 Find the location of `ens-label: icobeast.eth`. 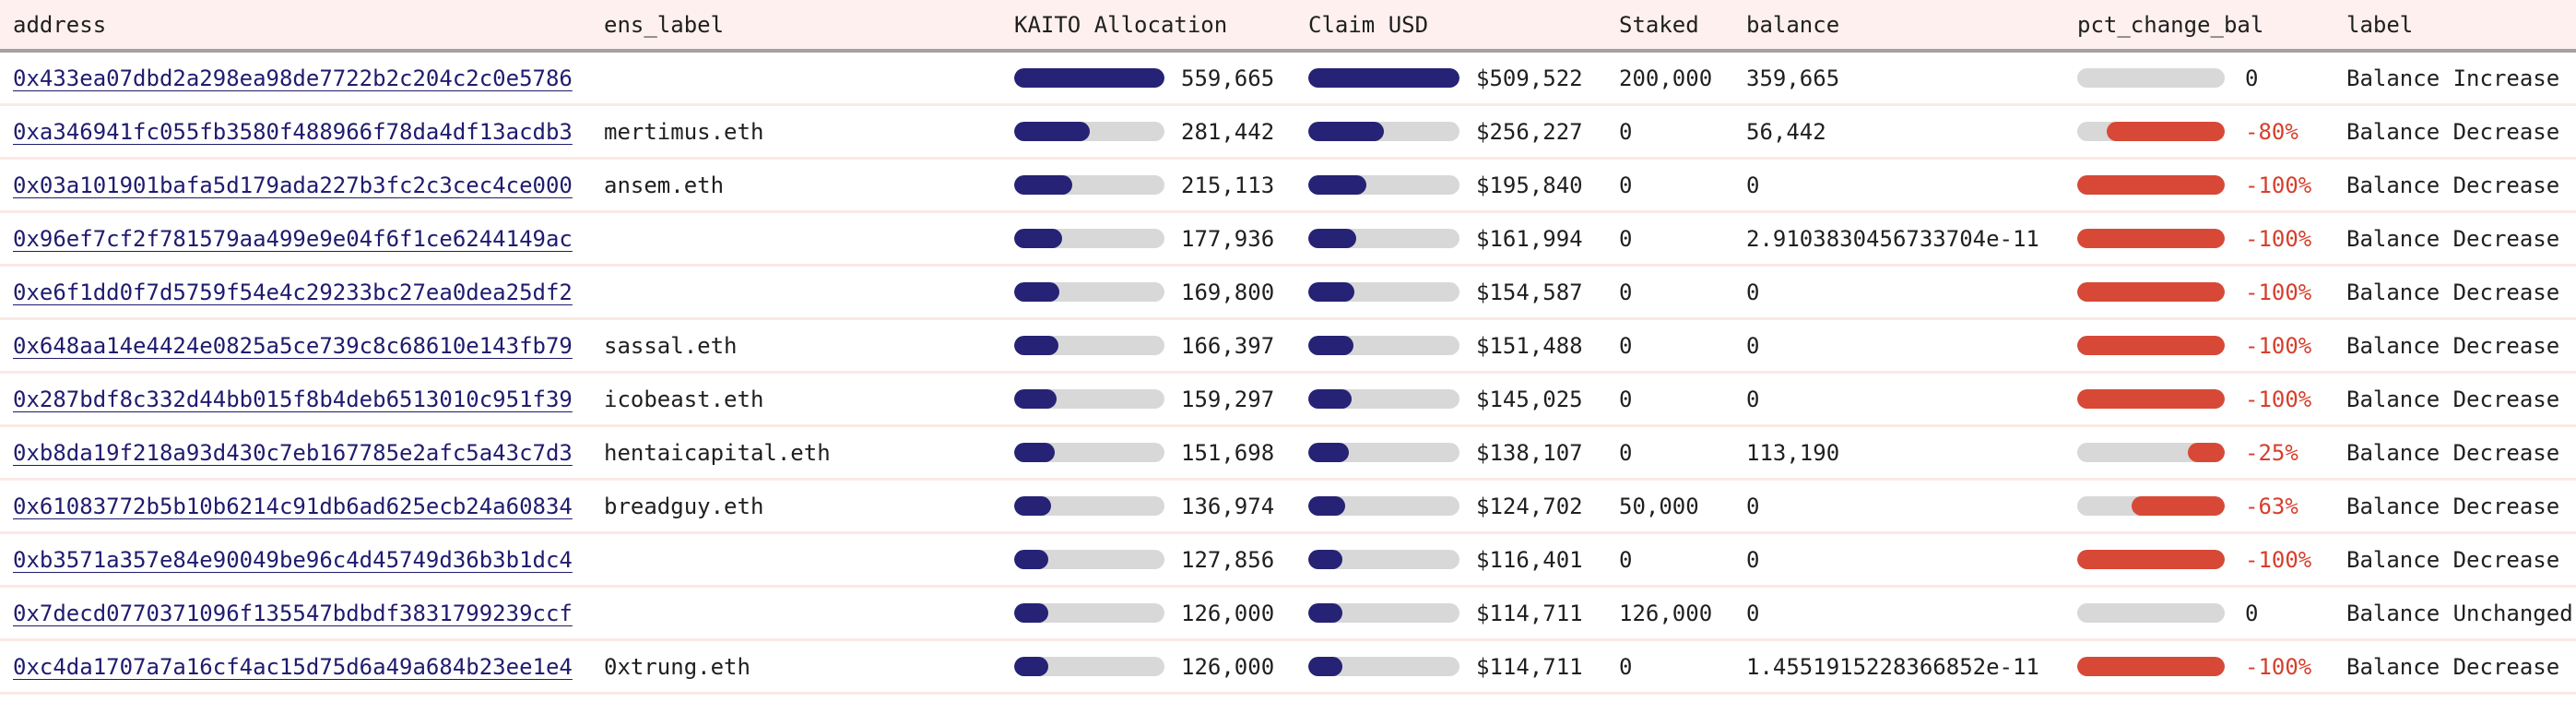

ens-label: icobeast.eth is located at coordinates (684, 399).